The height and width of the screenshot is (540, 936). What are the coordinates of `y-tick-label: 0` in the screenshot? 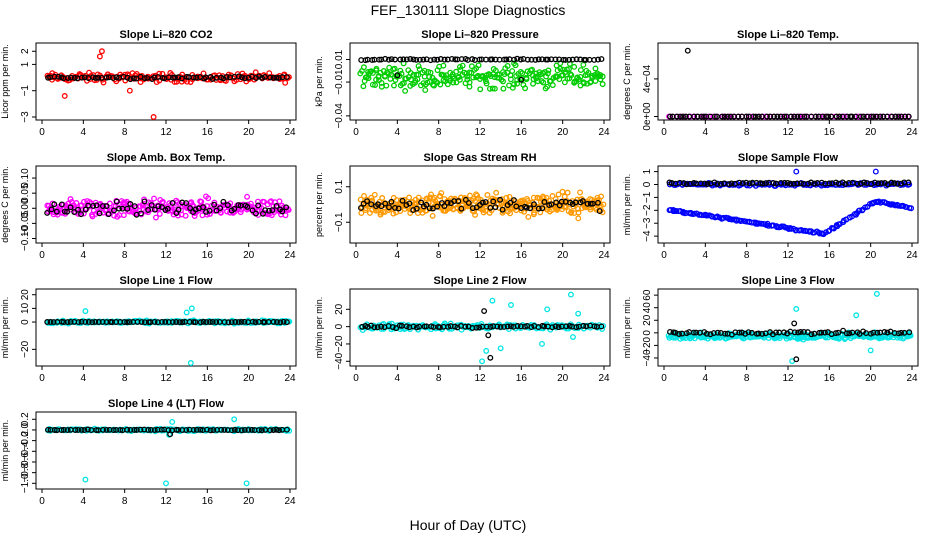 It's located at (647, 333).